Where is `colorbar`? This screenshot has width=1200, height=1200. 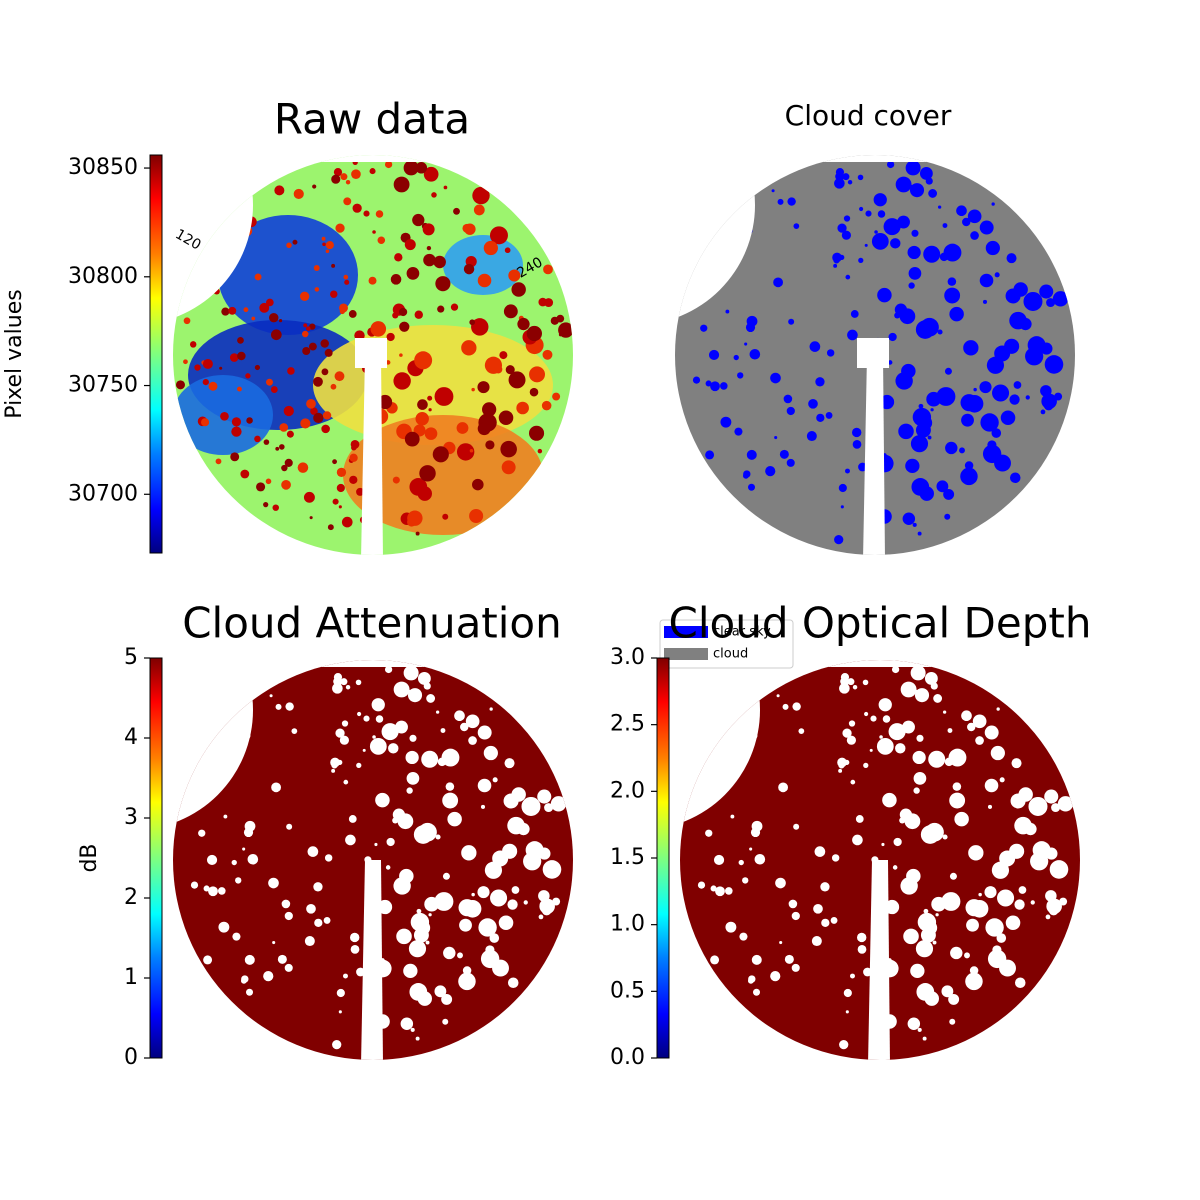
colorbar is located at coordinates (156, 354).